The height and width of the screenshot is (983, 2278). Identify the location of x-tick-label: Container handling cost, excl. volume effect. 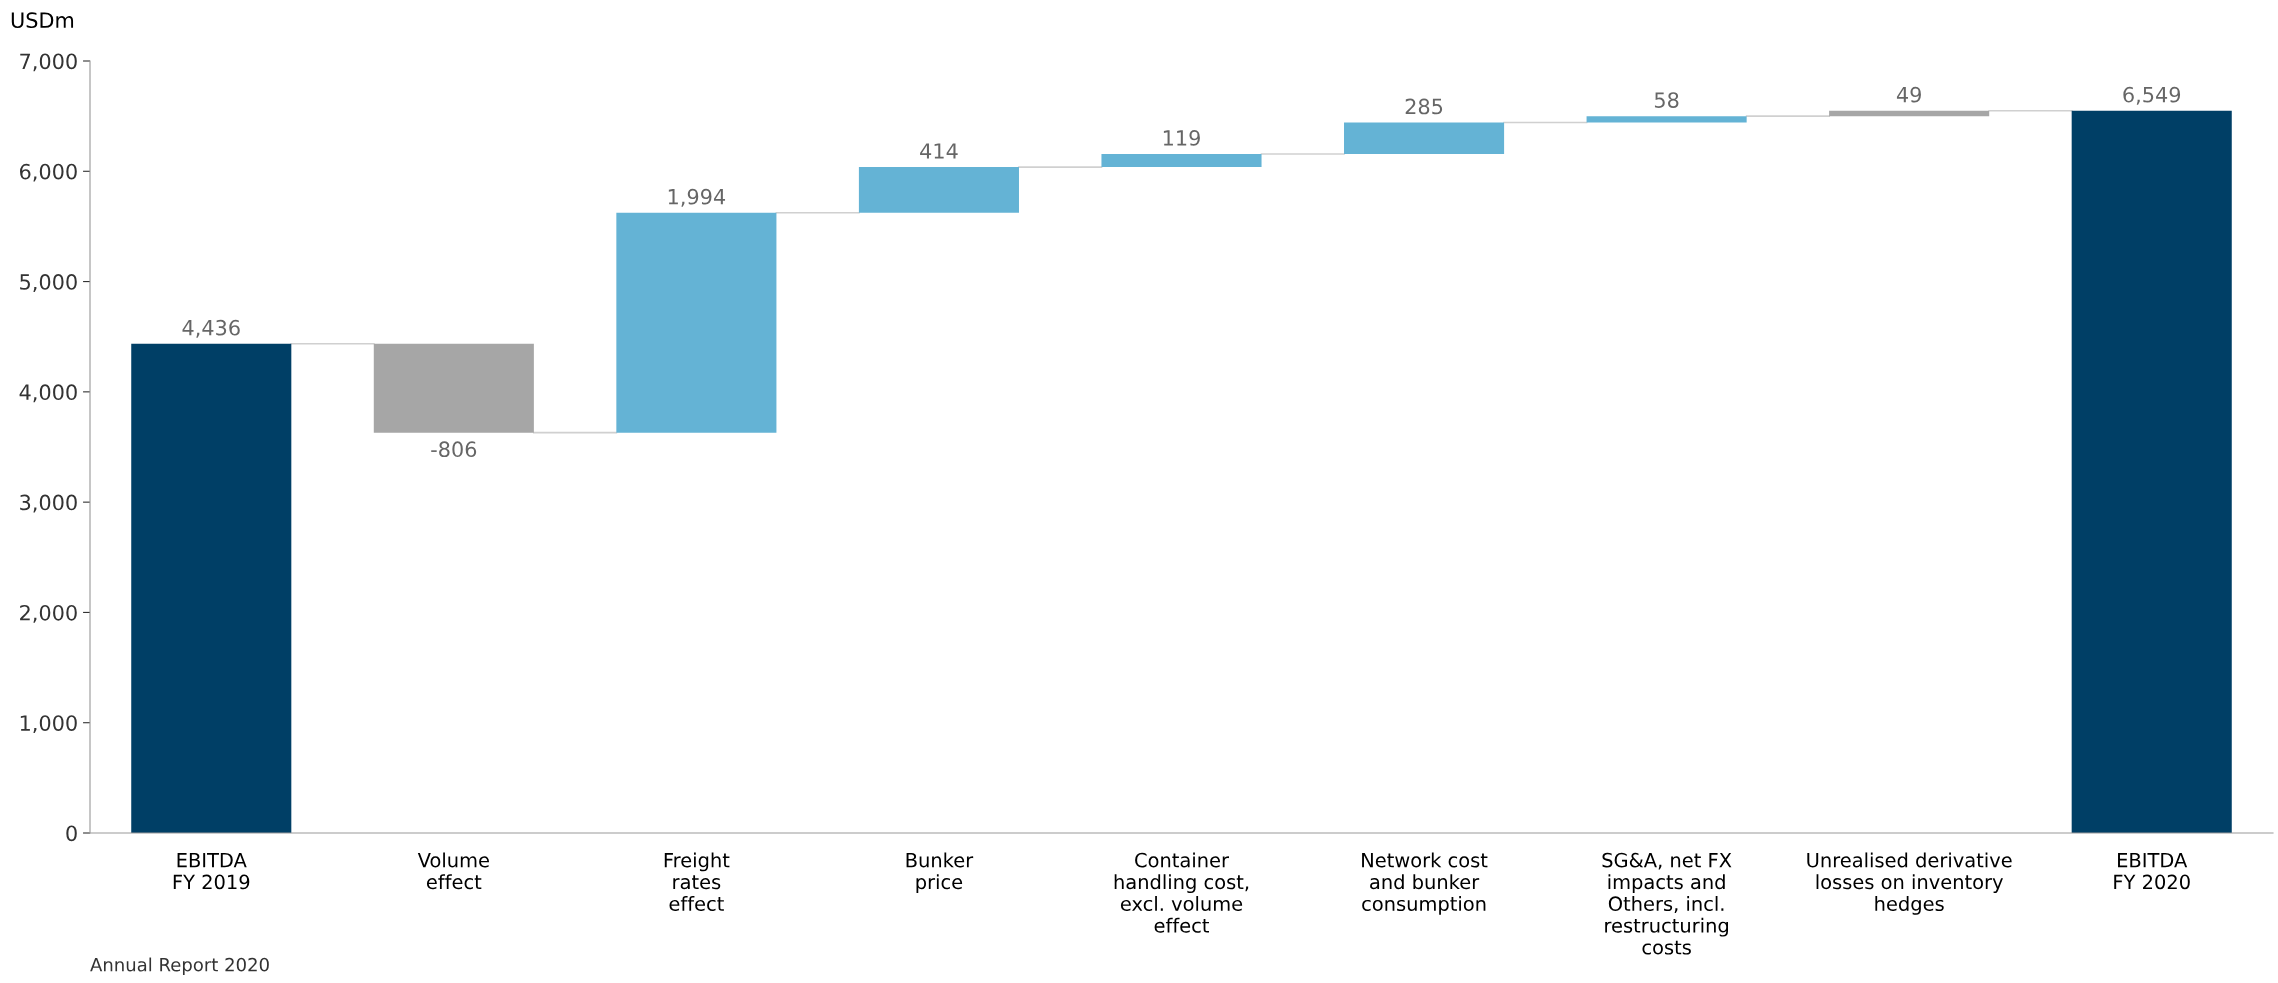
(1181, 892).